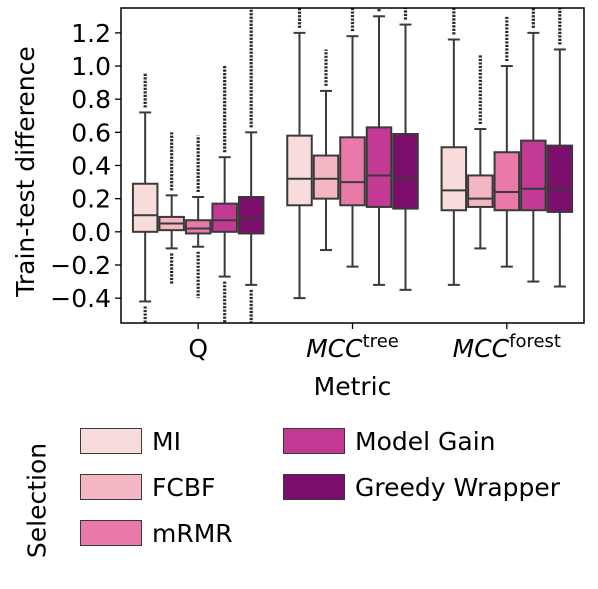  What do you see at coordinates (458, 487) in the screenshot?
I see `legend-label-greedy-wrapper: Greedy Wrapper` at bounding box center [458, 487].